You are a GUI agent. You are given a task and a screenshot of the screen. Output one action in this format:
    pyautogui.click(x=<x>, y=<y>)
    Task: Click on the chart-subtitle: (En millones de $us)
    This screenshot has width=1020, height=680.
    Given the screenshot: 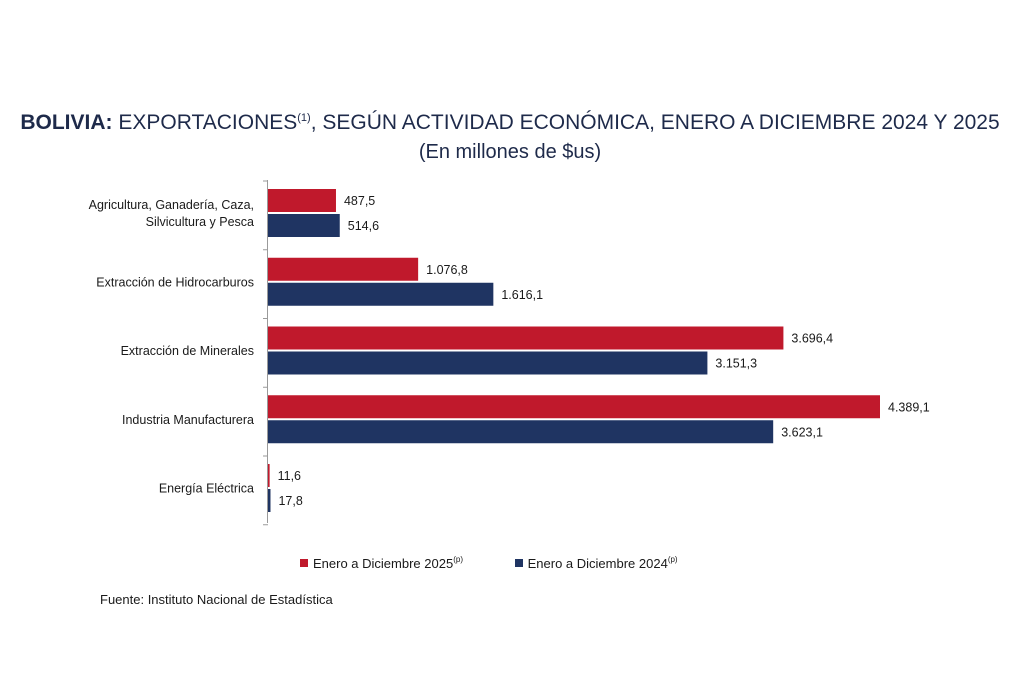 What is the action you would take?
    pyautogui.click(x=510, y=152)
    